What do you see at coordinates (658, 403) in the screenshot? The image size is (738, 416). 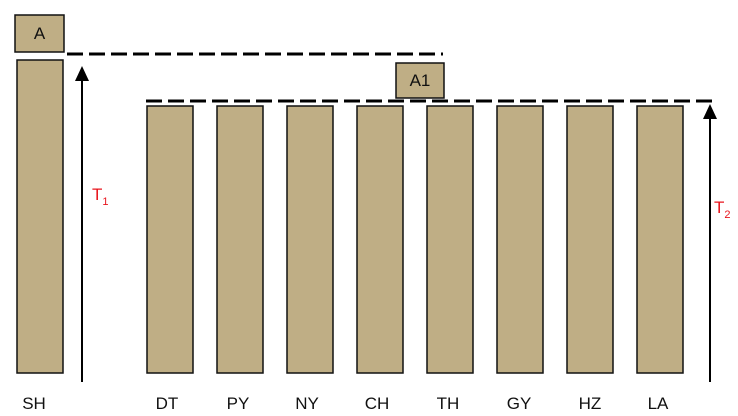 I see `category-label-la: LA` at bounding box center [658, 403].